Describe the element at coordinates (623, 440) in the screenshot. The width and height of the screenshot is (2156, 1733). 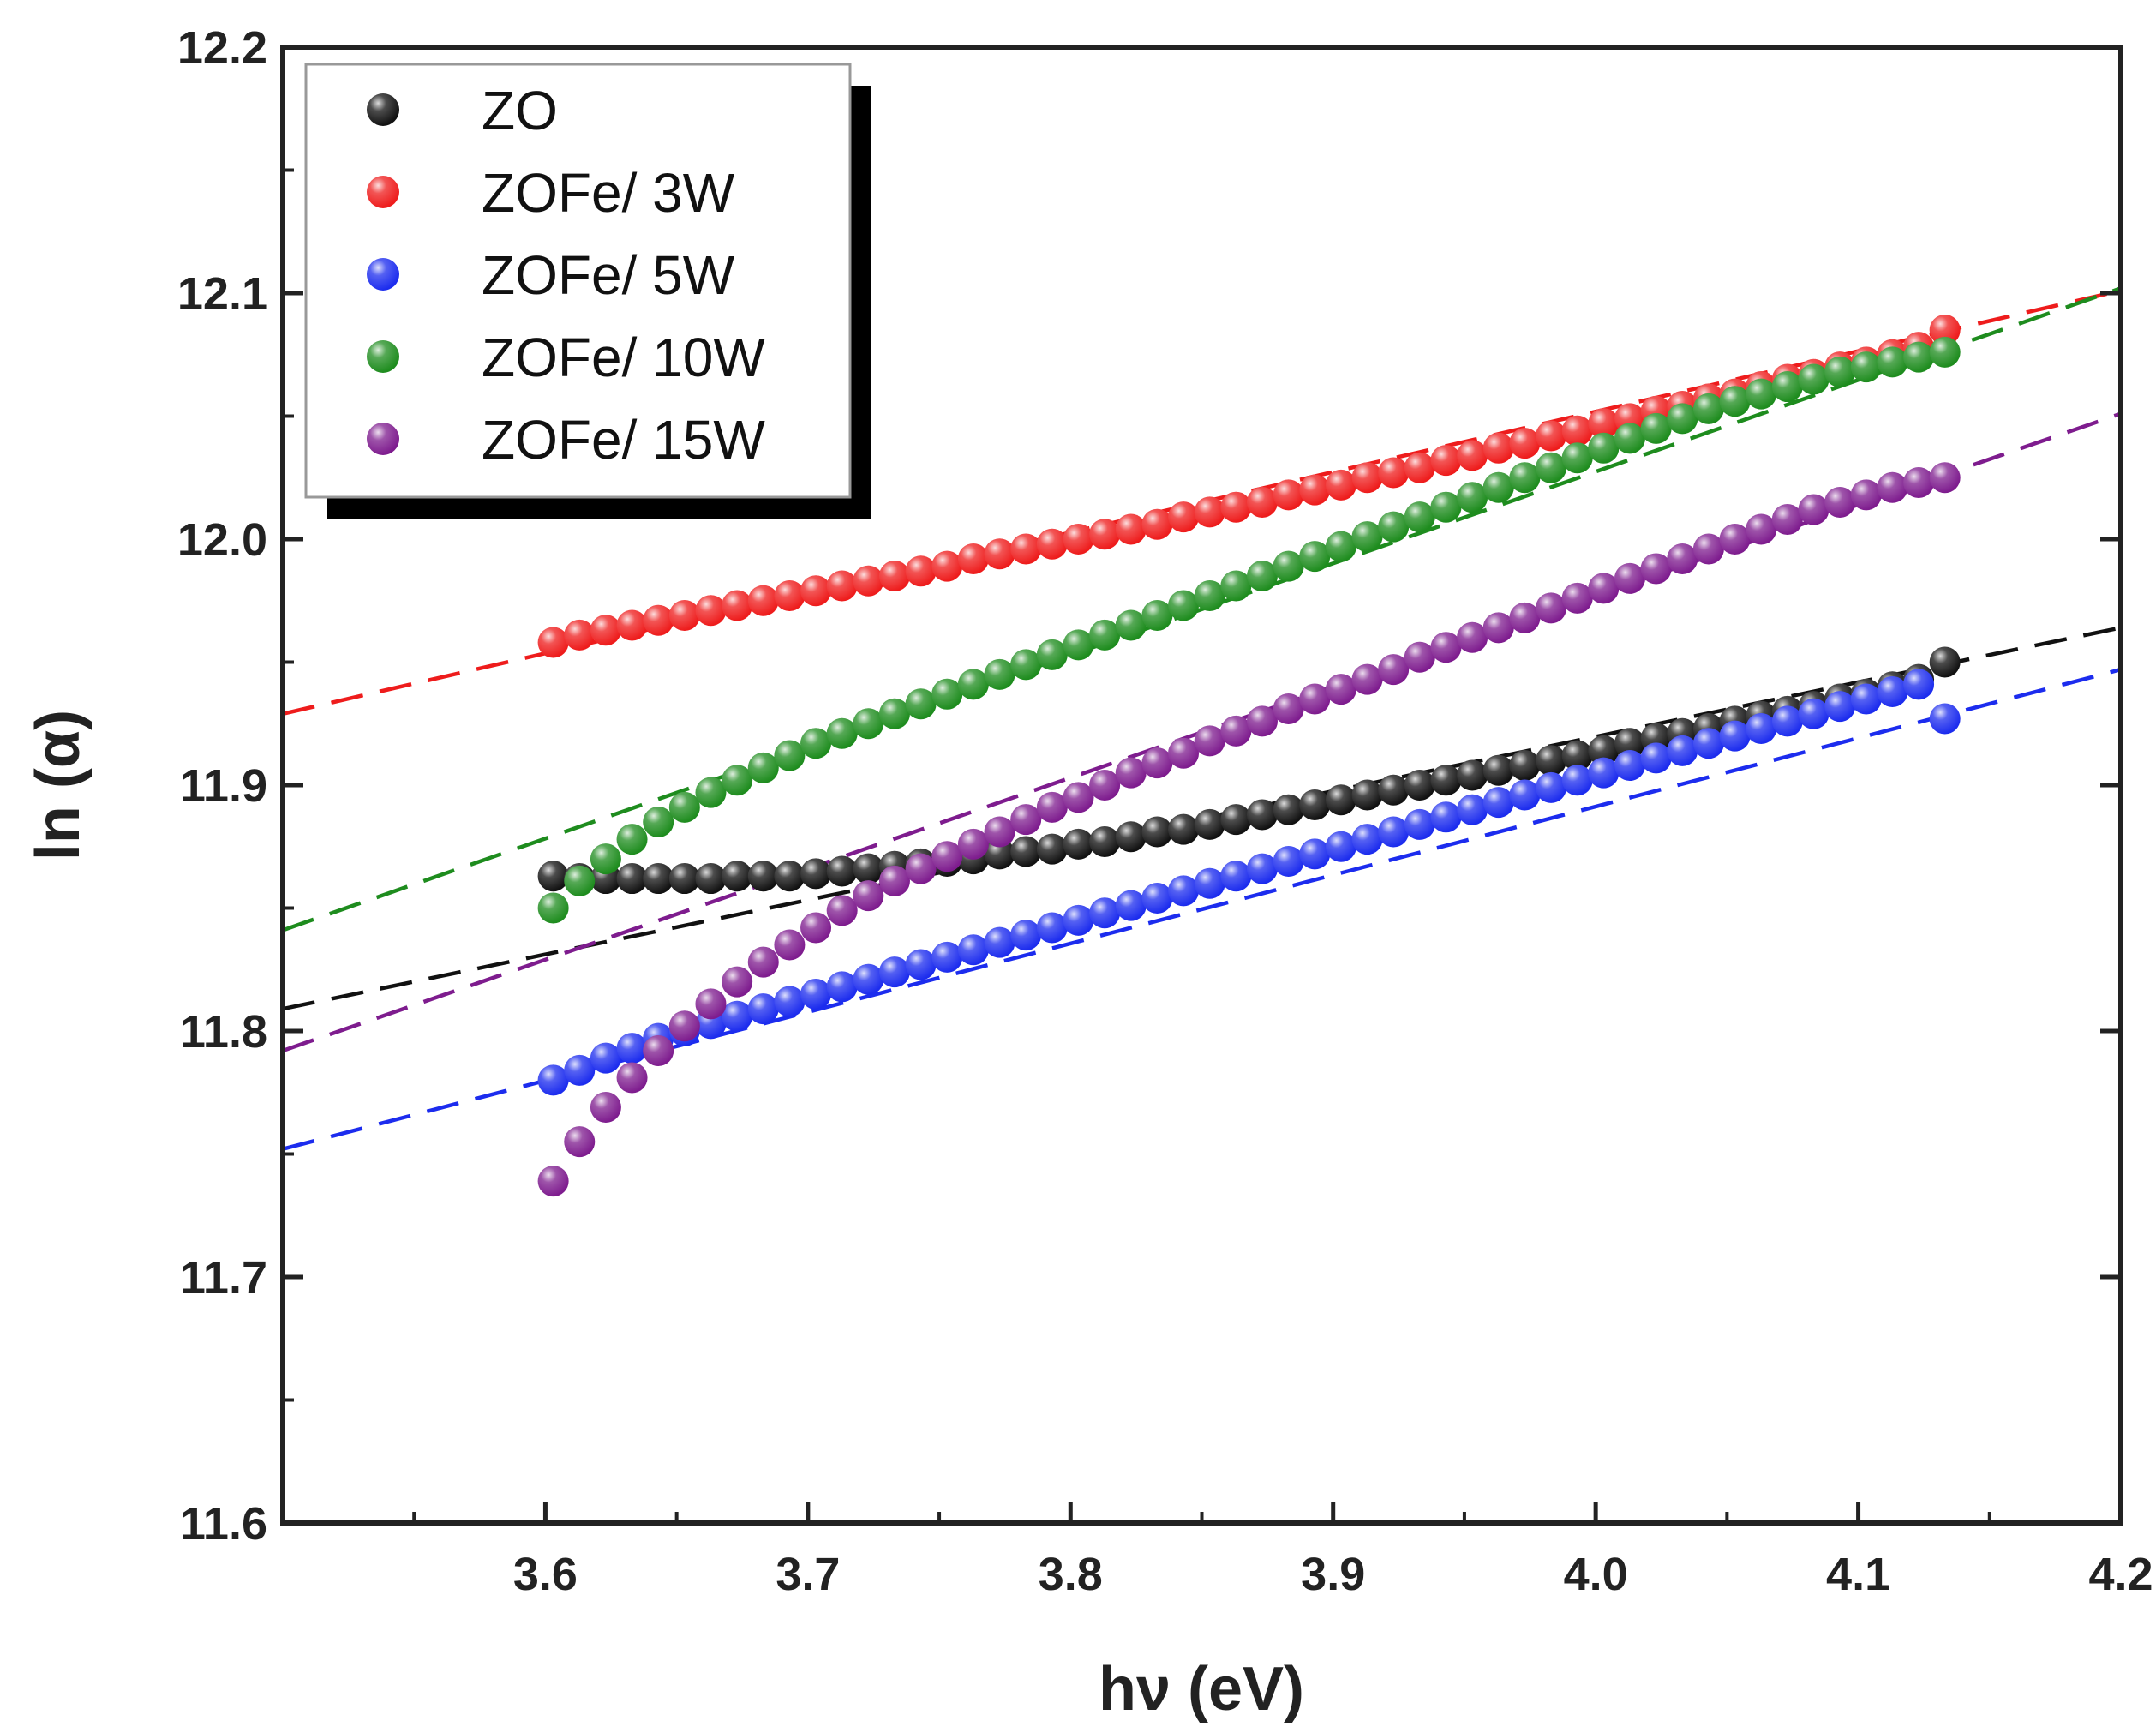
I see `legend-label: ZOFe/ 15W` at that location.